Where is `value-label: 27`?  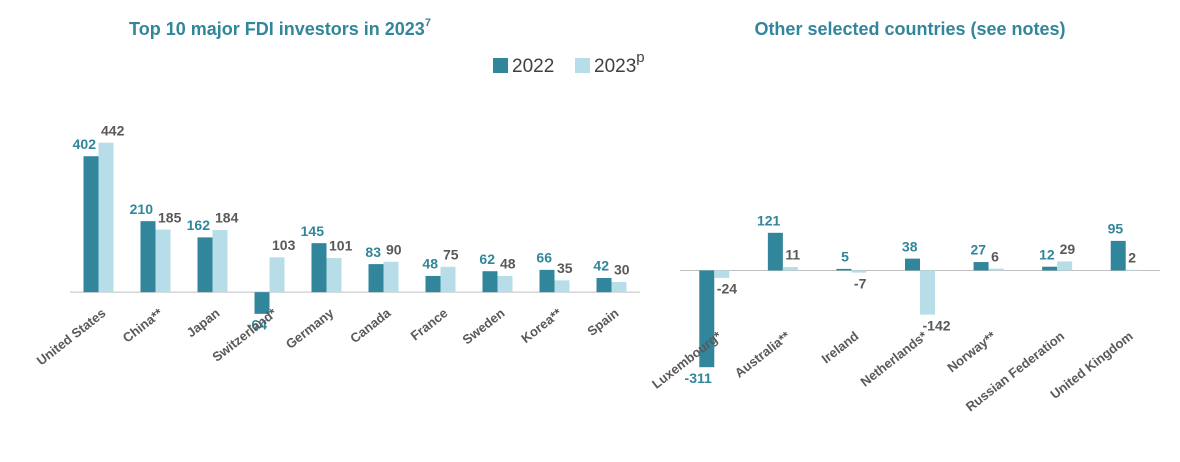
value-label: 27 is located at coordinates (978, 250).